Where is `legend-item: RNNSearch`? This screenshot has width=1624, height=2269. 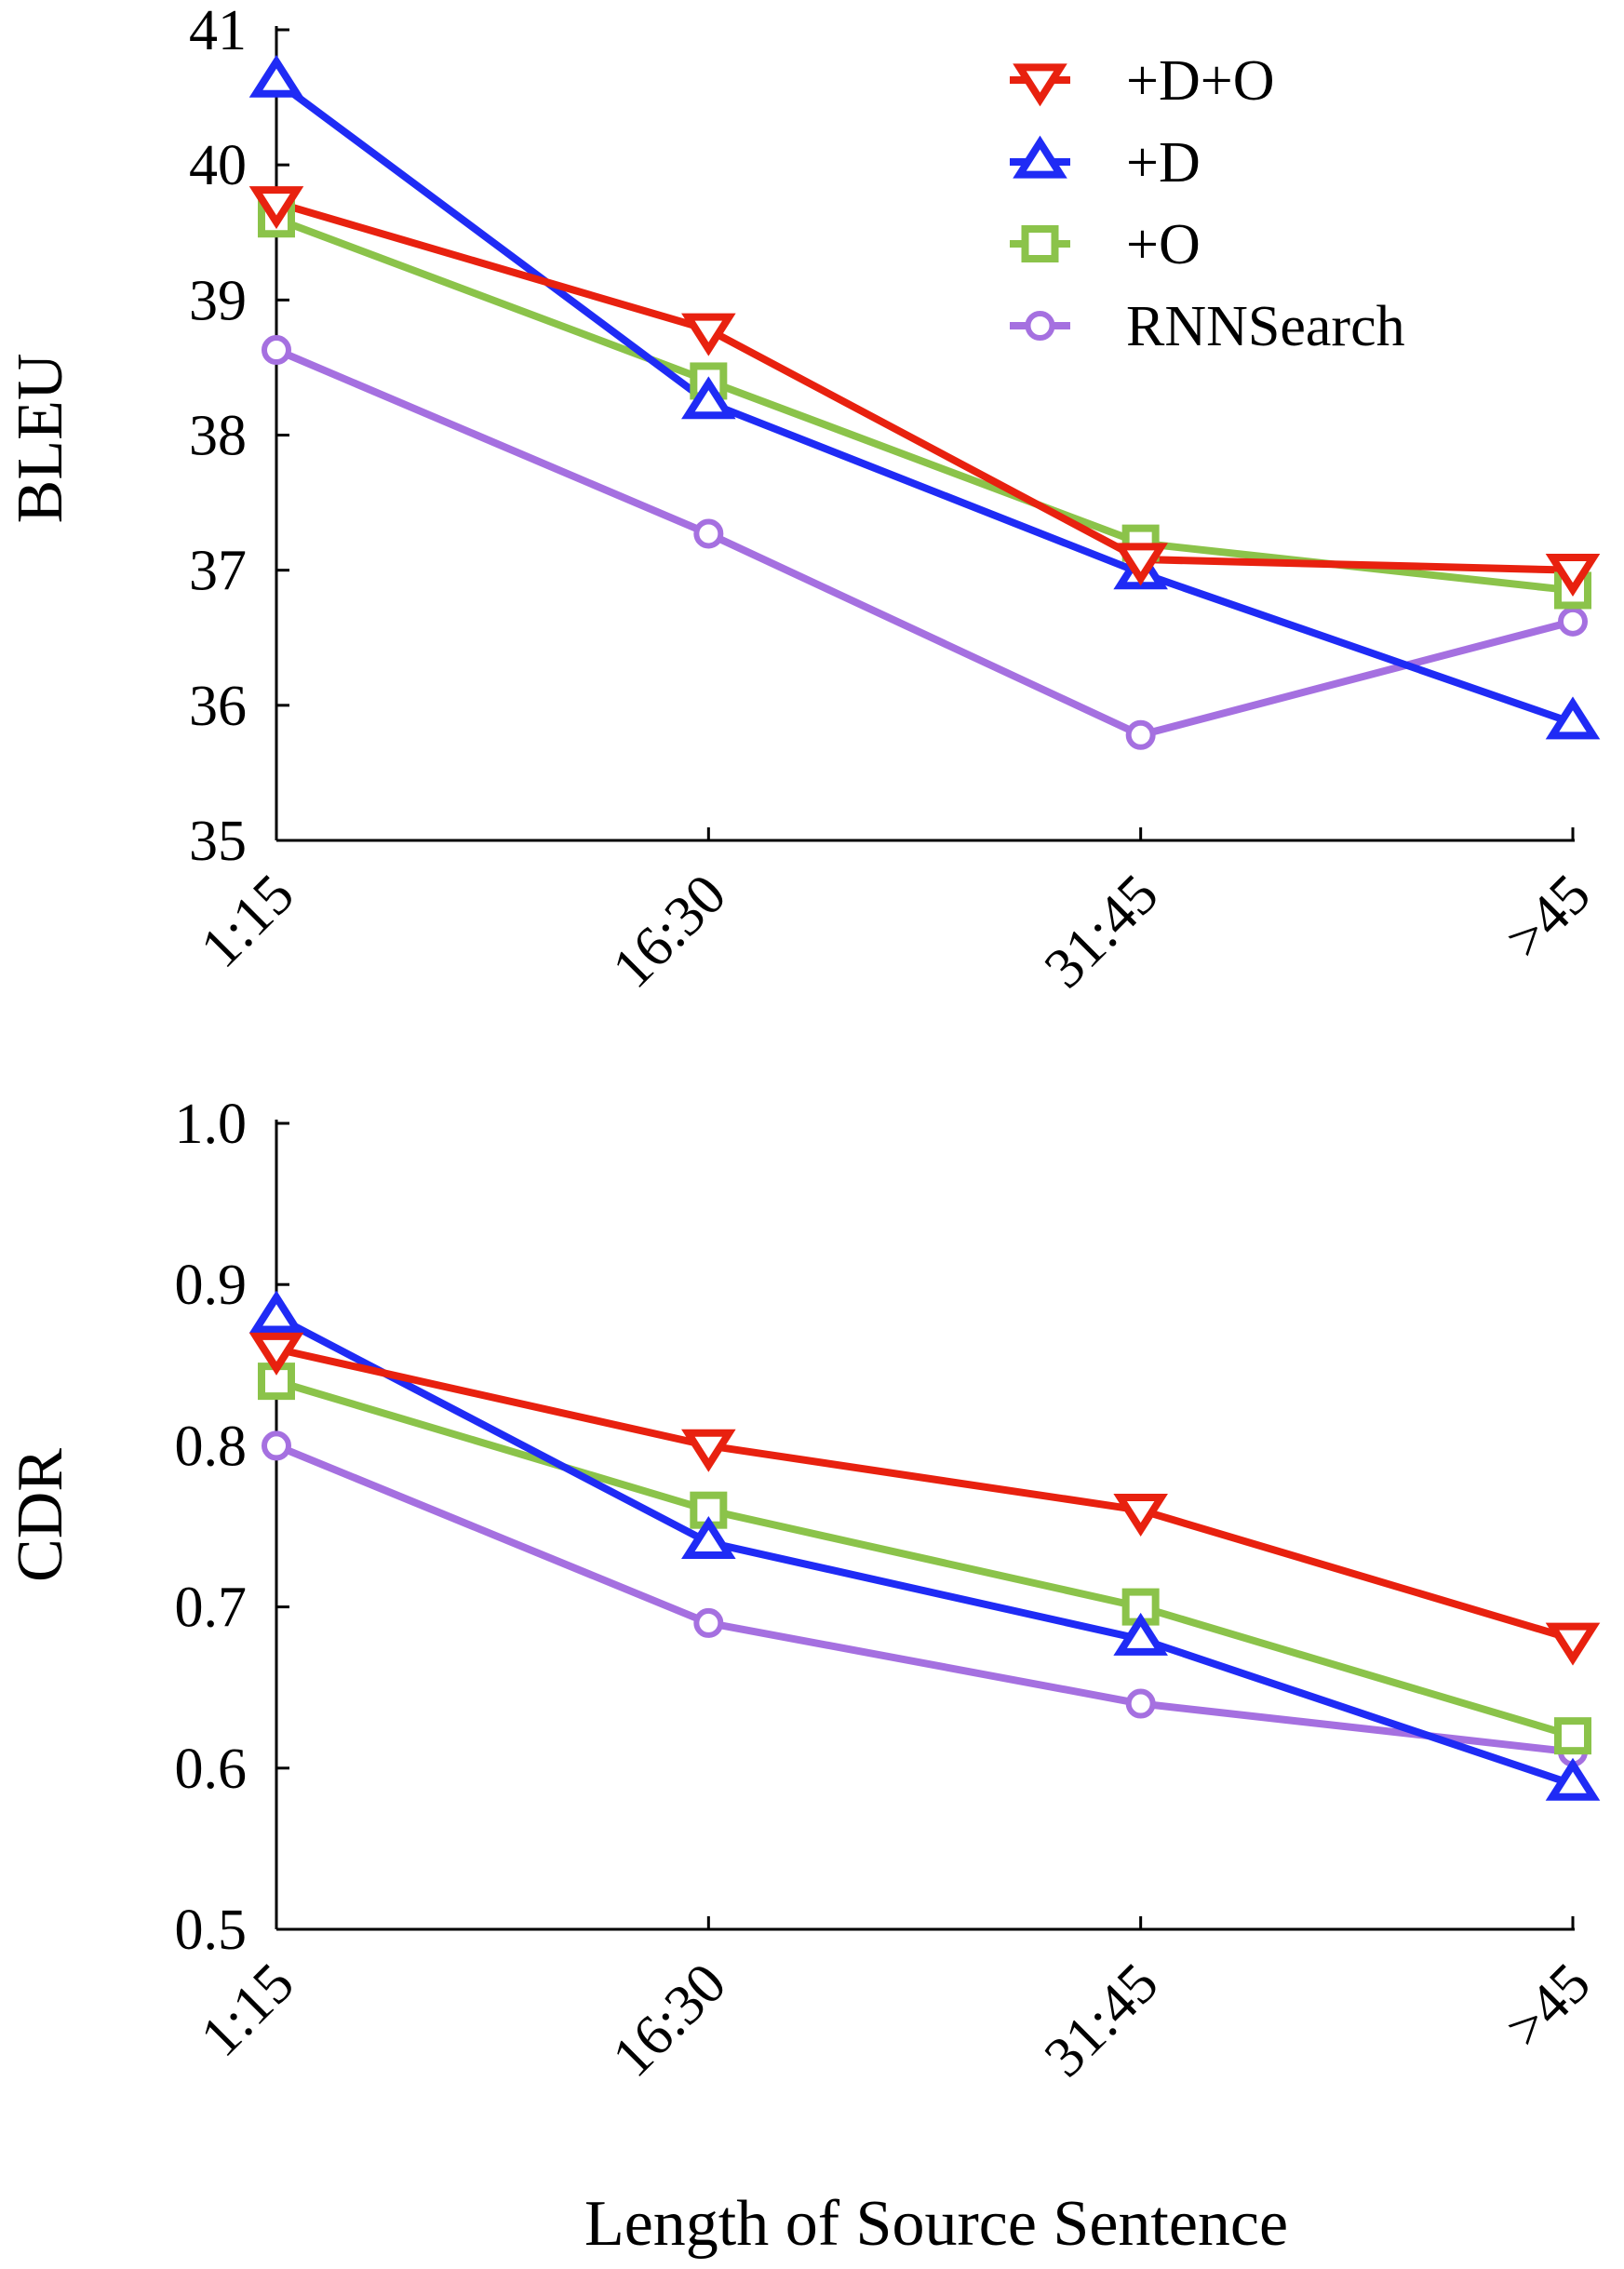 legend-item: RNNSearch is located at coordinates (1208, 326).